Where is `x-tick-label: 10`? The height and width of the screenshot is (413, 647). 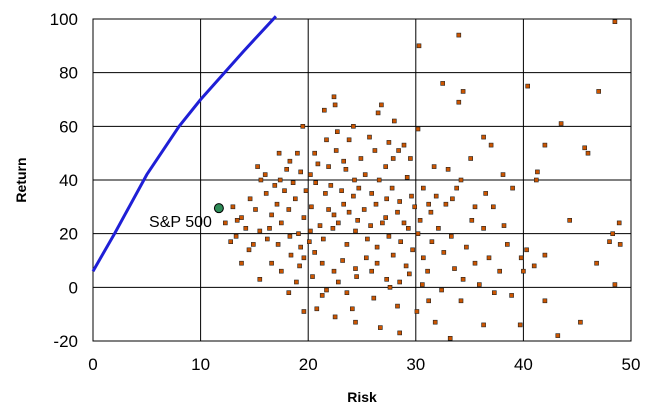
x-tick-label: 10 is located at coordinates (200, 364).